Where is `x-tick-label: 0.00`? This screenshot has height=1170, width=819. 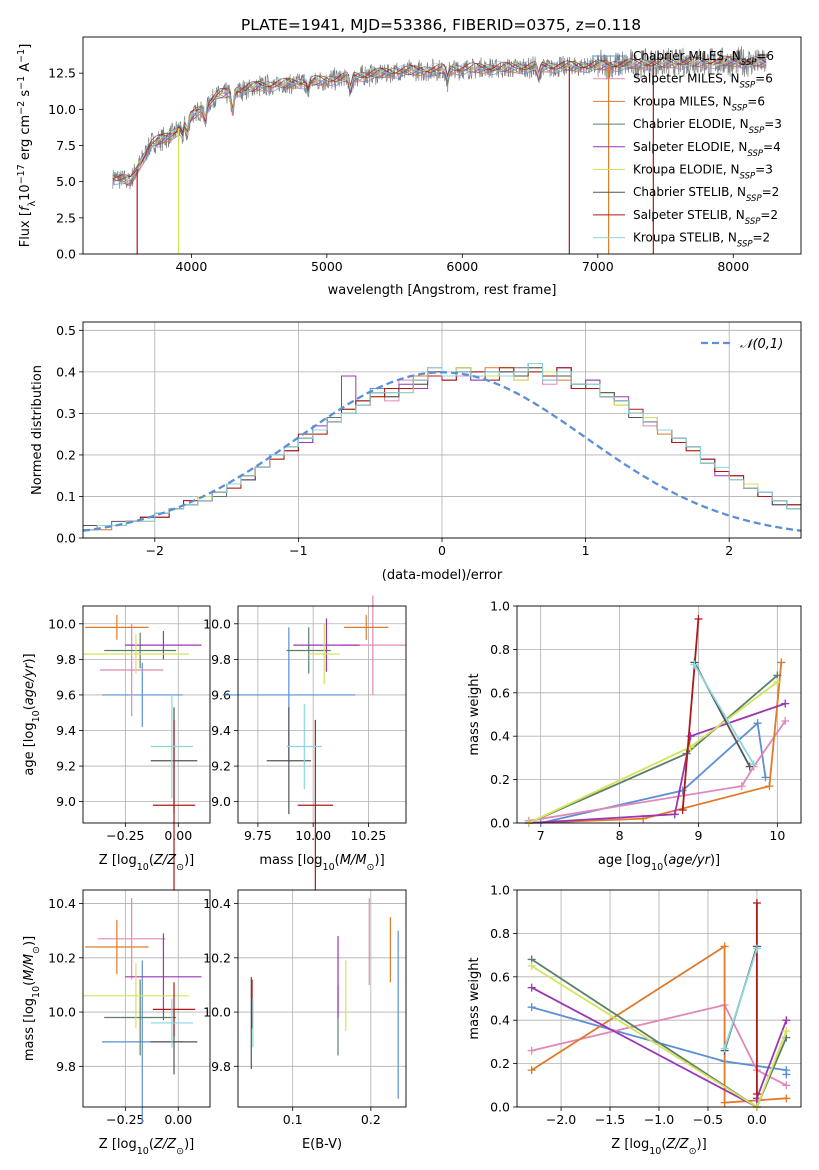 x-tick-label: 0.00 is located at coordinates (178, 835).